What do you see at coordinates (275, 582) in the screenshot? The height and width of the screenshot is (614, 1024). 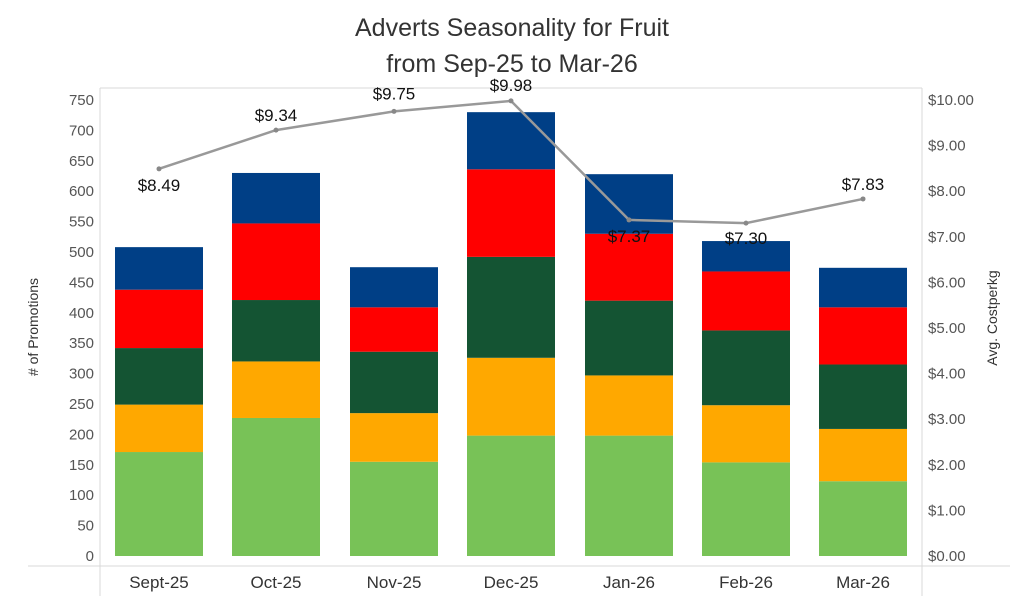 I see `x-tick-label: Oct-25` at bounding box center [275, 582].